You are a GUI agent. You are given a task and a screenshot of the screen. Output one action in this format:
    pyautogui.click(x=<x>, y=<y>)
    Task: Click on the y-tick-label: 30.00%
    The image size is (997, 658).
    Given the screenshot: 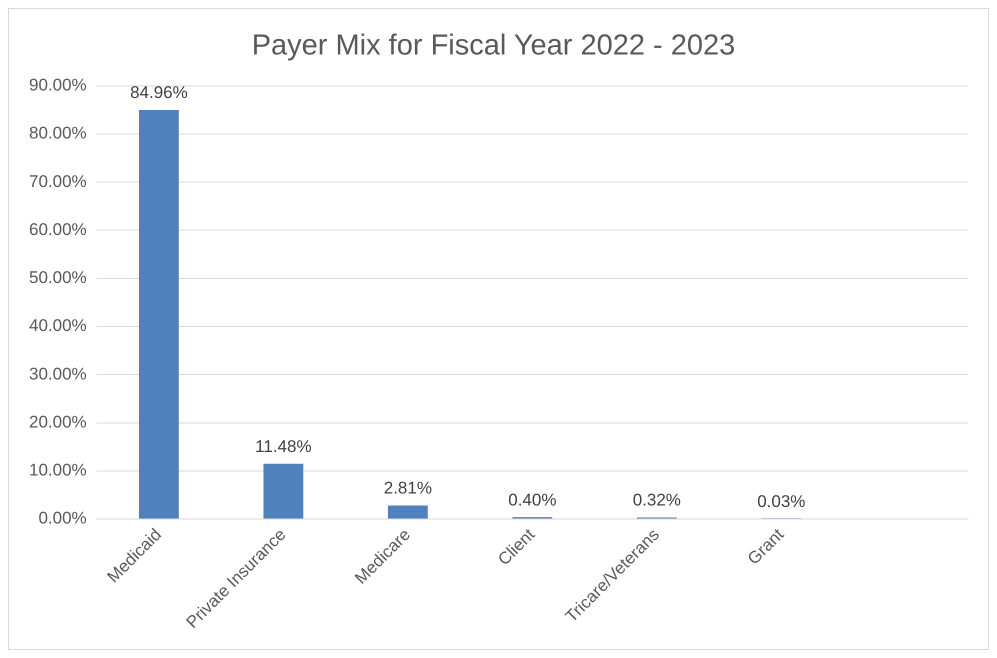 What is the action you would take?
    pyautogui.click(x=57, y=374)
    